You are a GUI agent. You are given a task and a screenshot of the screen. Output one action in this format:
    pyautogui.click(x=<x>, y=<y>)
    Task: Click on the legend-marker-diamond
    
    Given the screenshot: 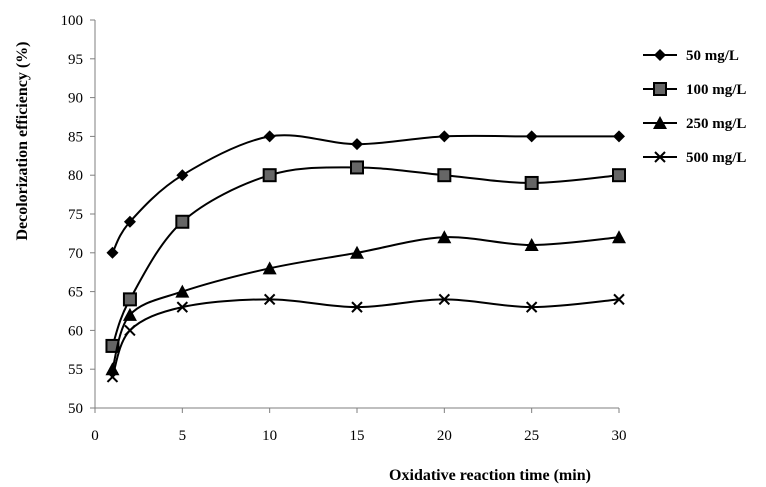 What is the action you would take?
    pyautogui.click(x=660, y=55)
    